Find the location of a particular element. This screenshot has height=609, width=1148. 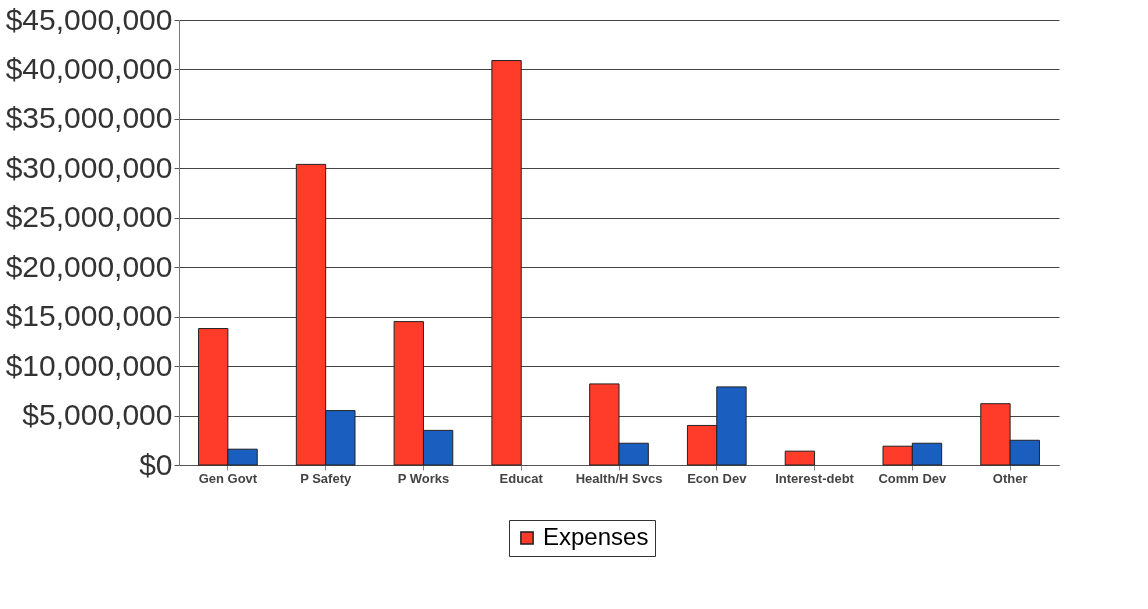

y-tick-label: $15,000,000 is located at coordinates (89, 316).